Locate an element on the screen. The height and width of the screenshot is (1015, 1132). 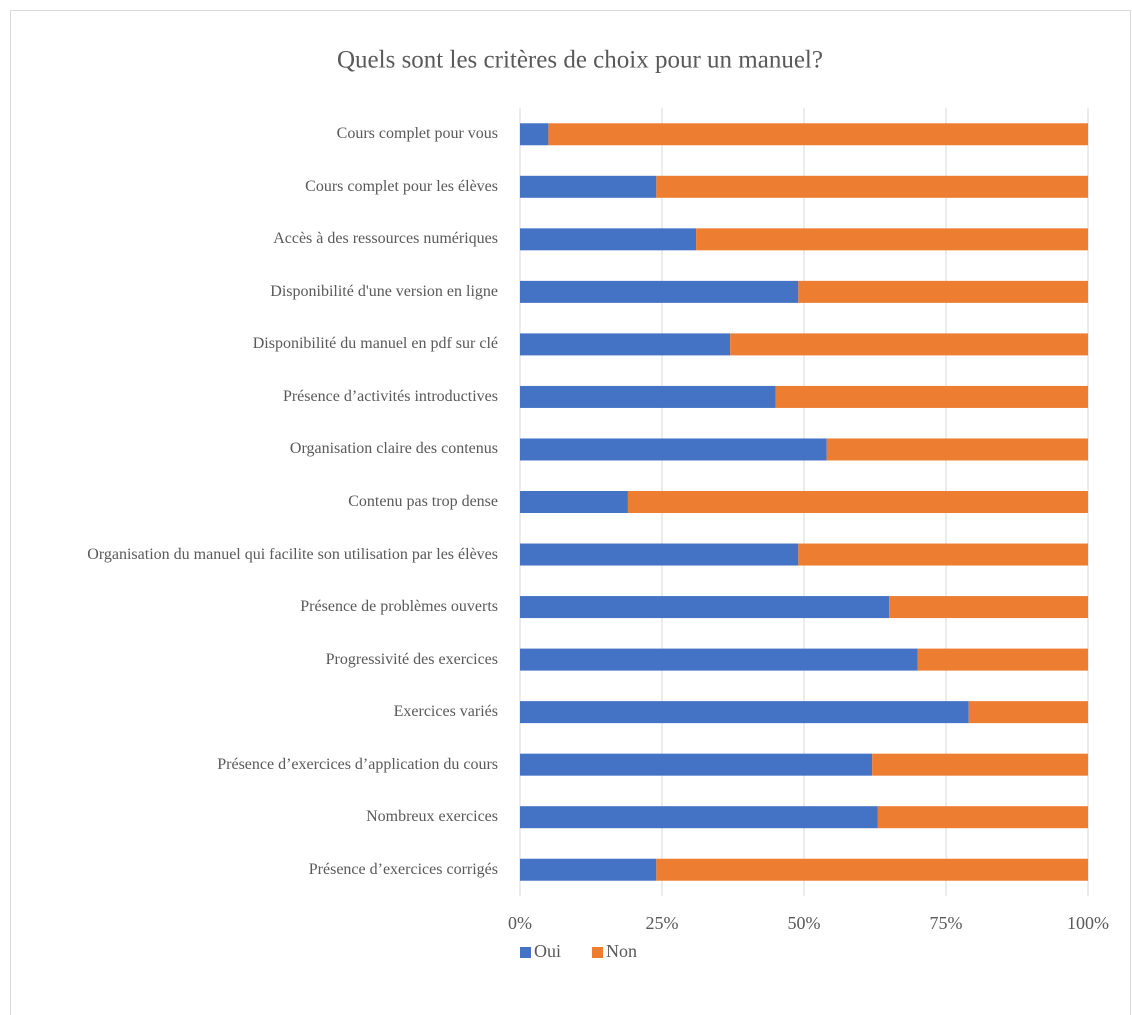
category-label-box: Présence de problèmes ouverts is located at coordinates (399, 607).